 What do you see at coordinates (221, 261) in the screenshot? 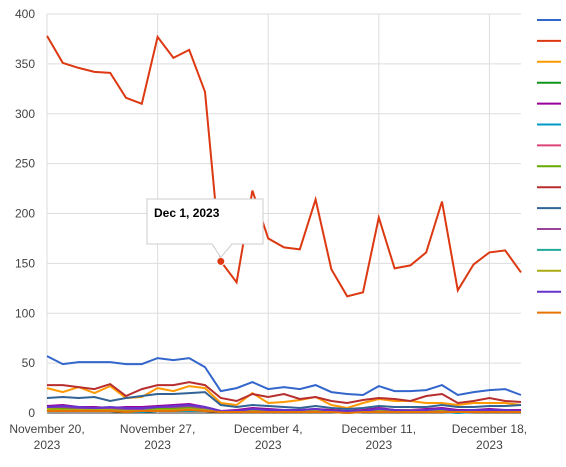
I see `highlight-point` at bounding box center [221, 261].